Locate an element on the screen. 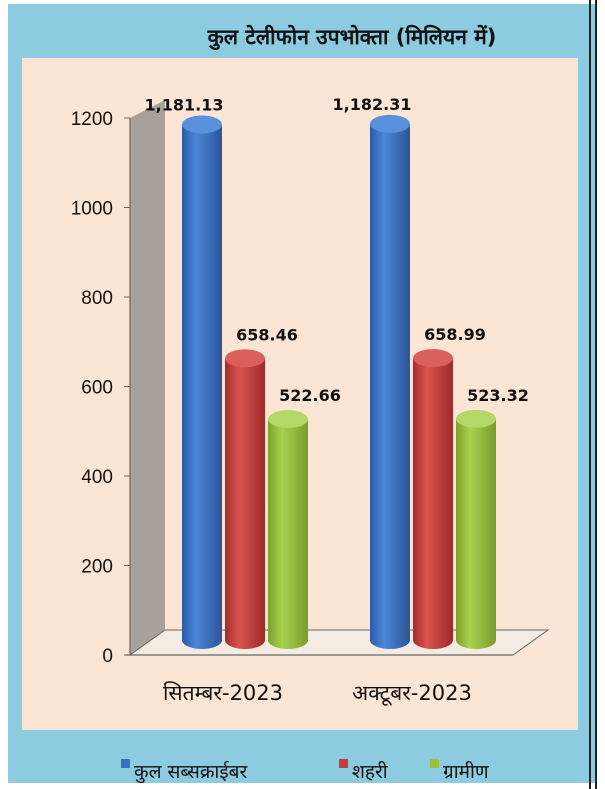 The width and height of the screenshot is (605, 789). legend-swatch-urban is located at coordinates (343, 763).